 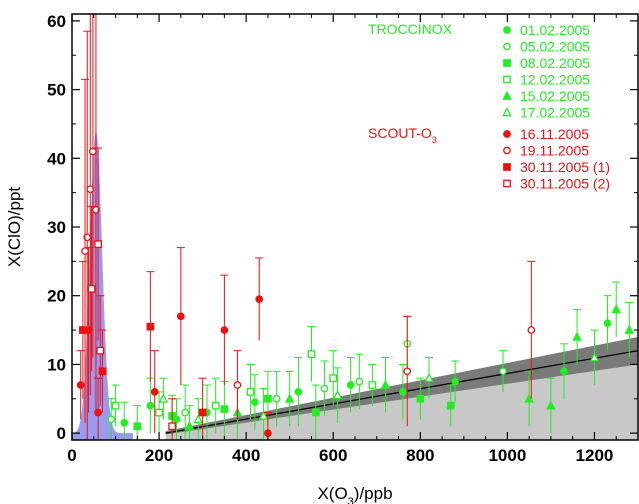 I want to click on x-tick-label: 1000, so click(x=507, y=455).